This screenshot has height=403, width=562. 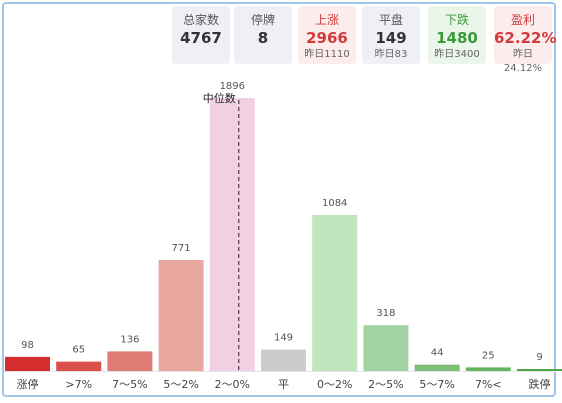 I want to click on value-label-10: 9, so click(x=539, y=357).